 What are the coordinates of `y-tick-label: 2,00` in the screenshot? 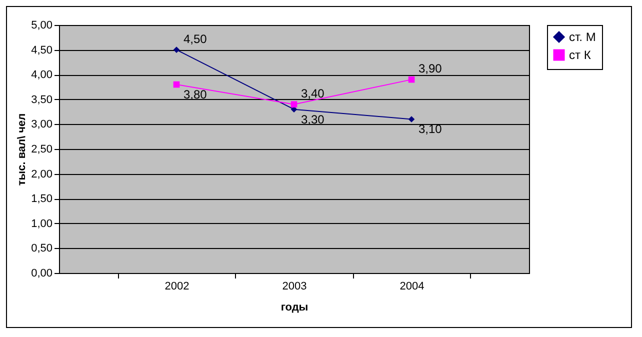 It's located at (41, 174).